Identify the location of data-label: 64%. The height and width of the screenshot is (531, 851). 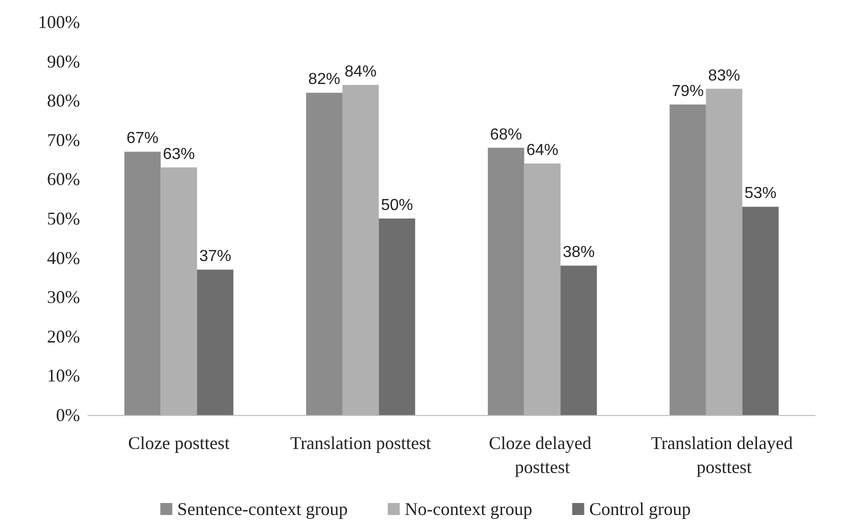
(542, 150).